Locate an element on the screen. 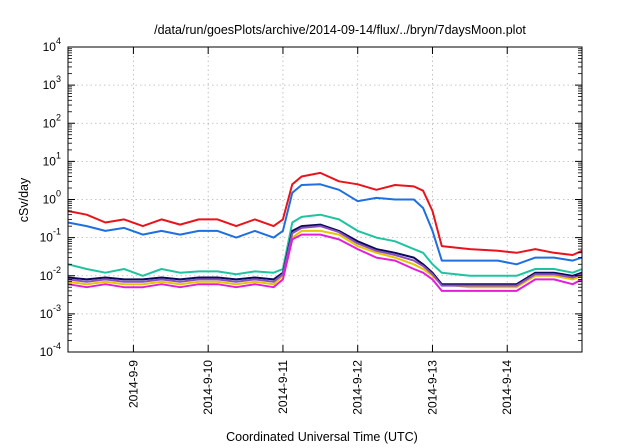 This screenshot has width=640, height=448. y-tick-label: 10² is located at coordinates (52, 121).